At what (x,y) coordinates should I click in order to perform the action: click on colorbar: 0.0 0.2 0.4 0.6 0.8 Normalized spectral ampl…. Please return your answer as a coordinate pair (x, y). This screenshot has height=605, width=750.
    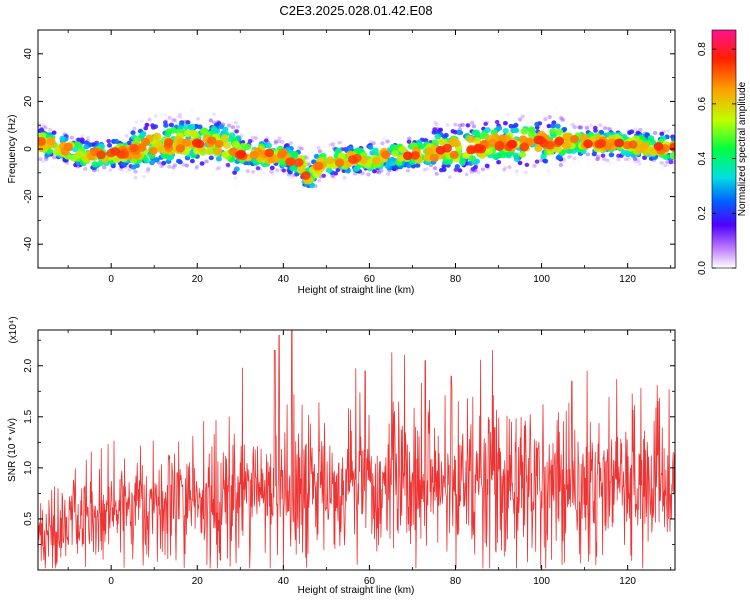
    Looking at the image, I should click on (722, 152).